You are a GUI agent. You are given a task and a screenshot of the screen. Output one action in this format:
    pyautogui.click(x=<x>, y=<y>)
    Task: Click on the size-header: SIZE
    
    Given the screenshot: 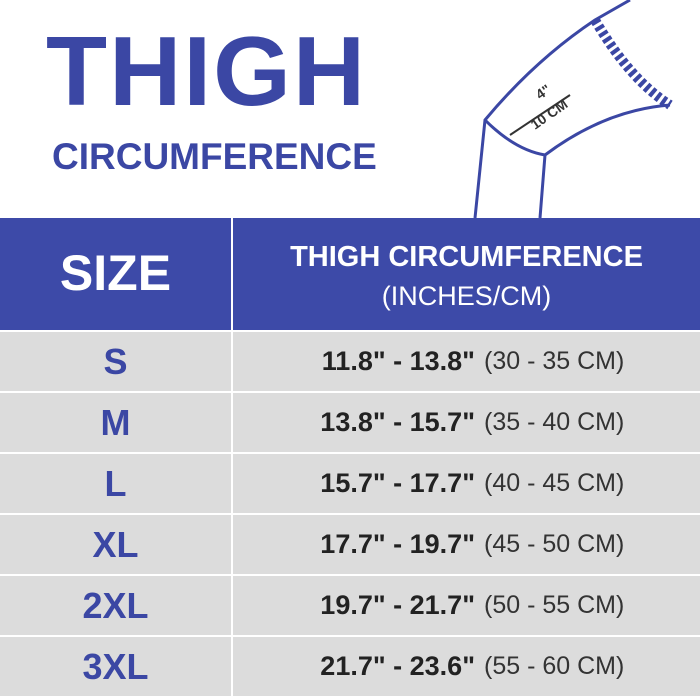 What is the action you would take?
    pyautogui.click(x=115, y=273)
    